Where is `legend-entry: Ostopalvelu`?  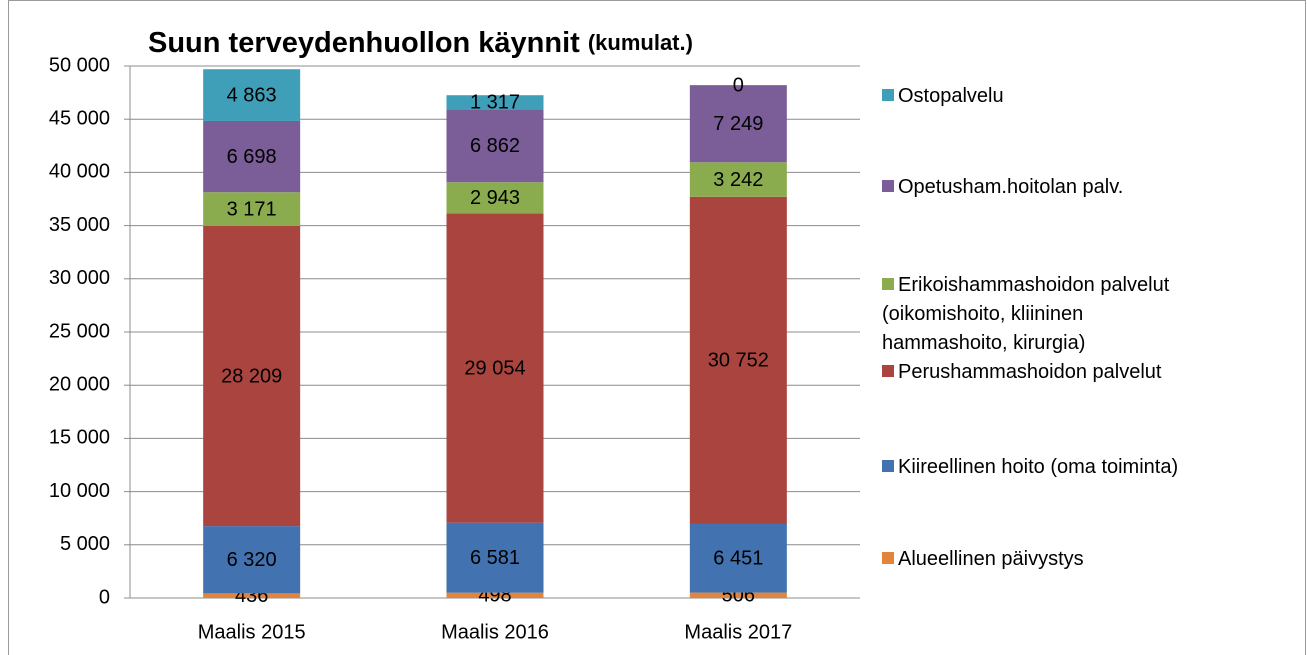
legend-entry: Ostopalvelu is located at coordinates (1092, 96).